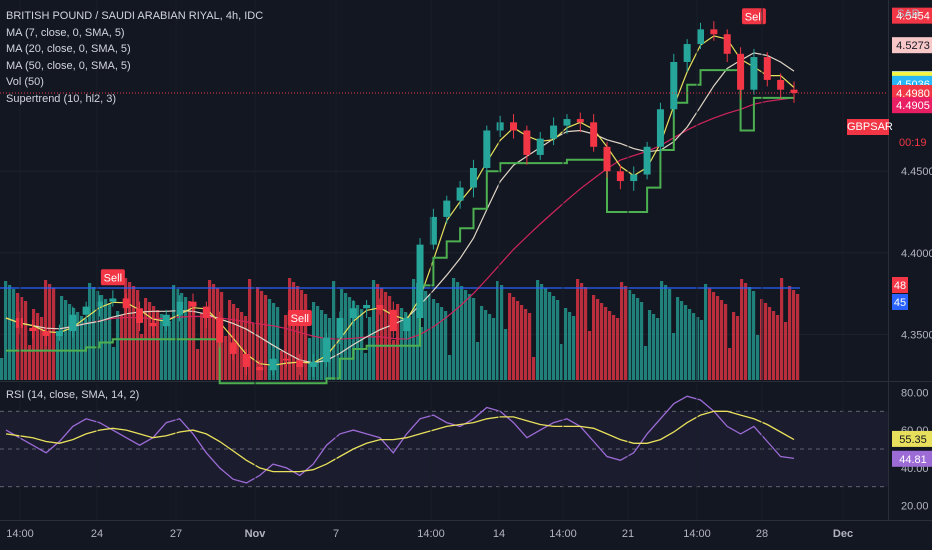  I want to click on time-tick-label: Dec, so click(843, 534).